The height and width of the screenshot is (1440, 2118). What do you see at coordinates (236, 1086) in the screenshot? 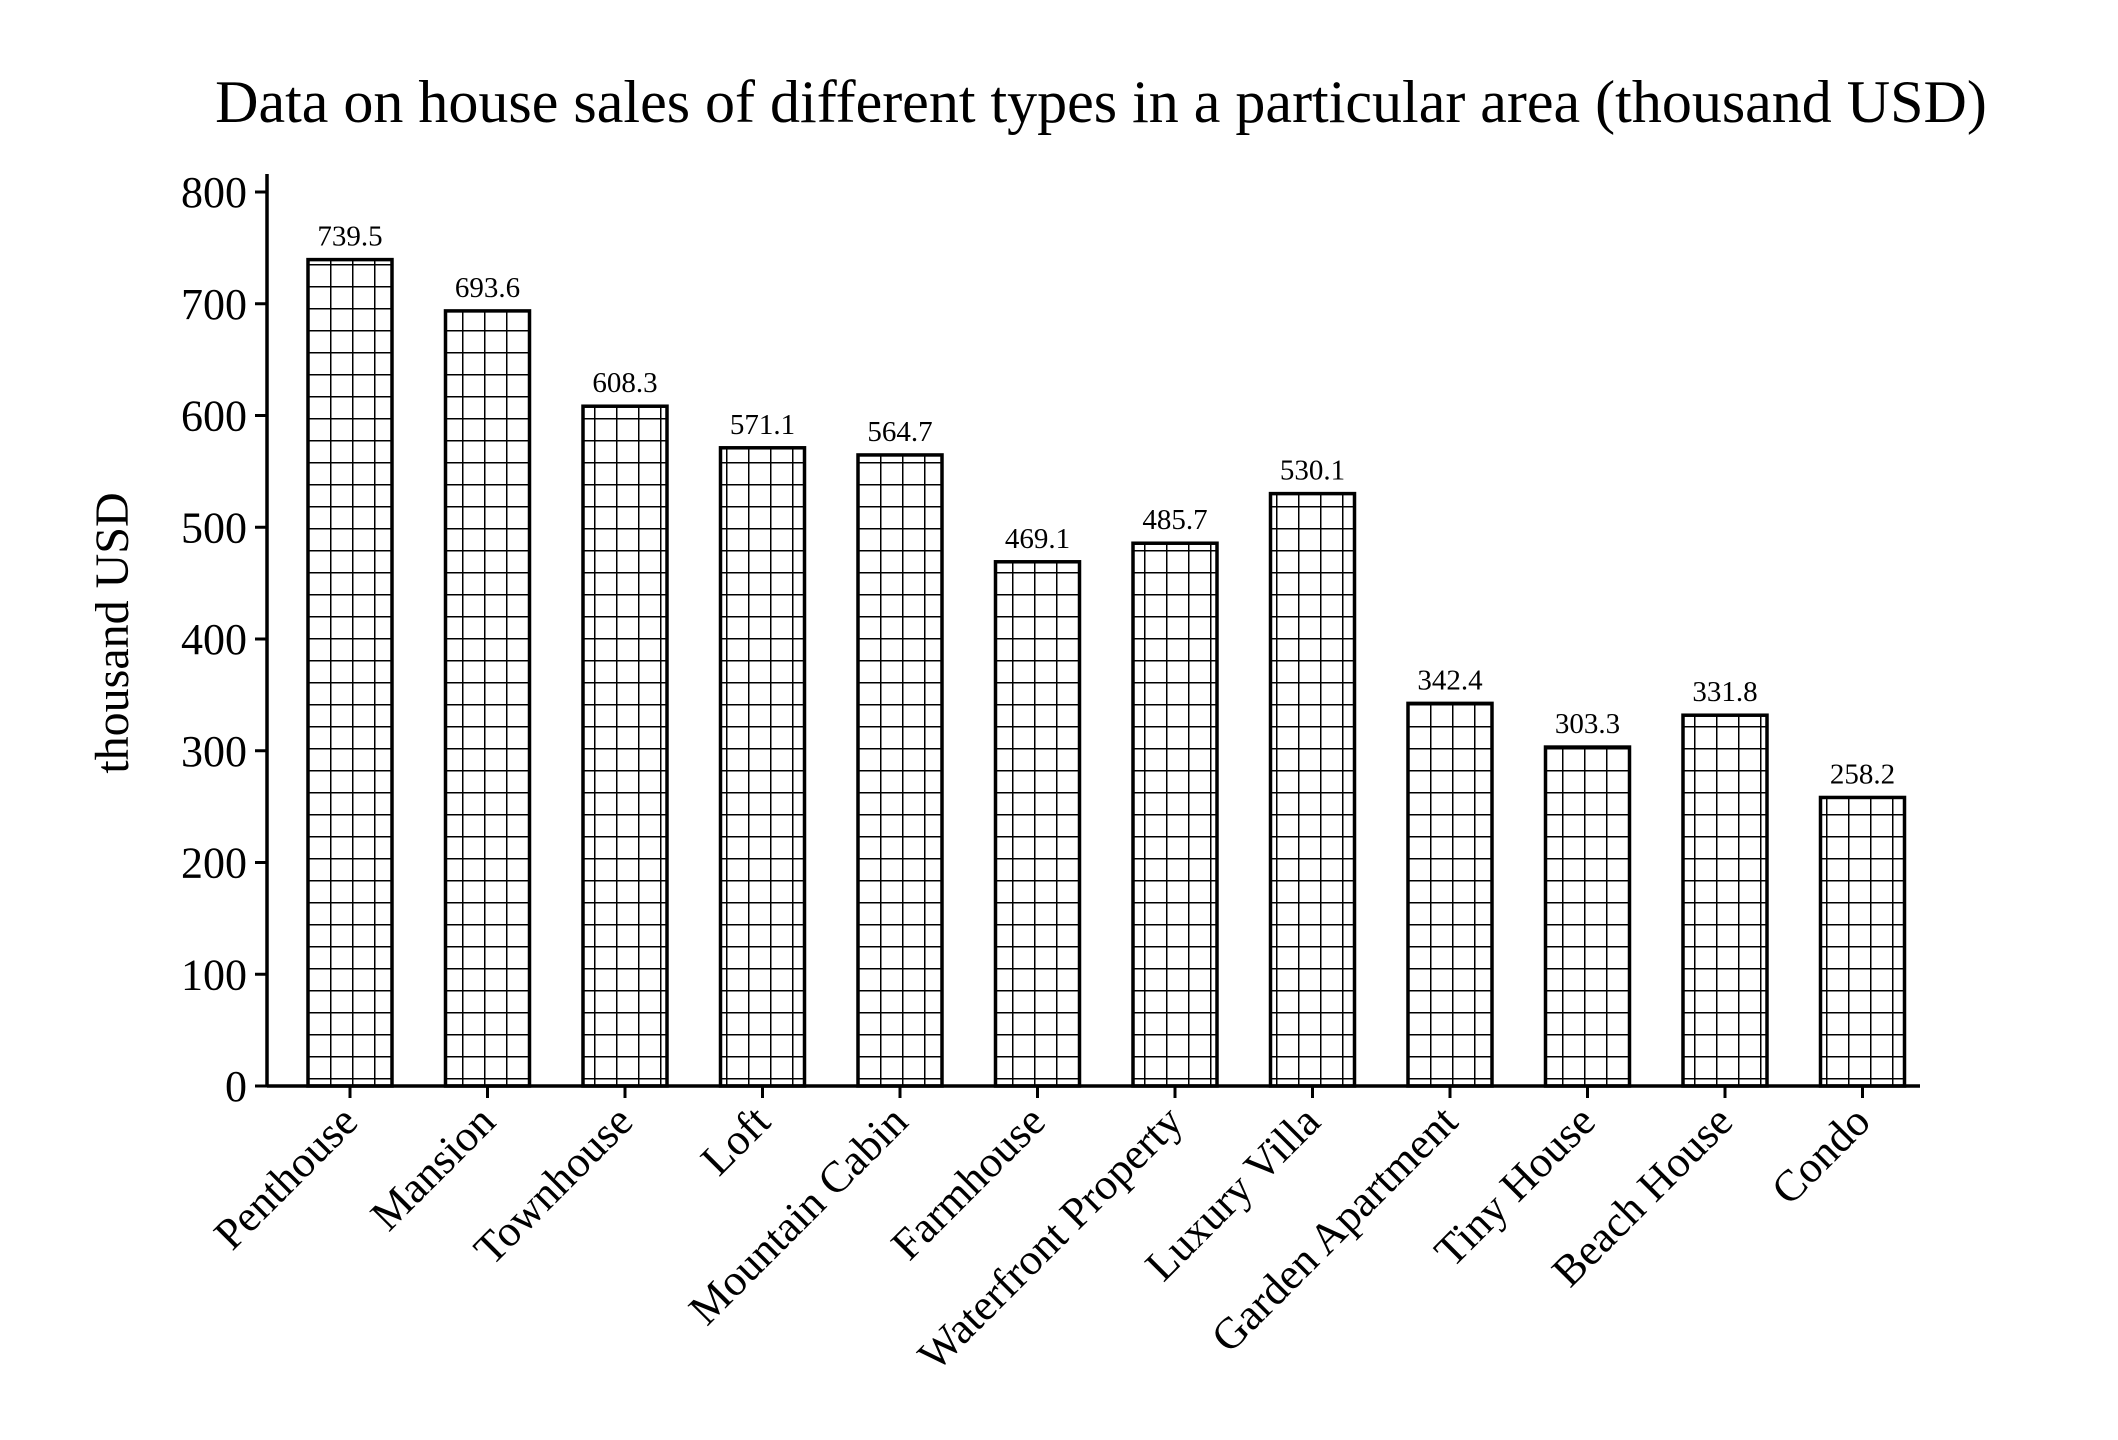
I see `y-tick-label-0: 0` at bounding box center [236, 1086].